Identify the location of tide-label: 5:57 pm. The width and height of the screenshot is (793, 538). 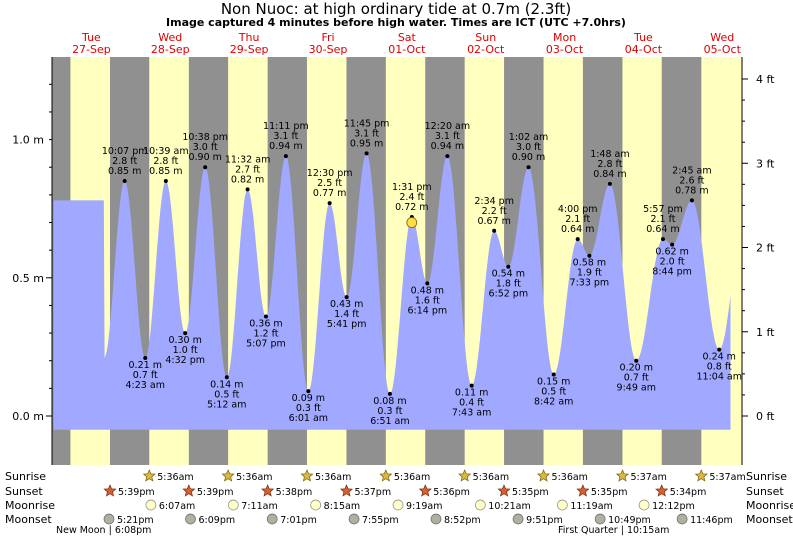
(663, 209).